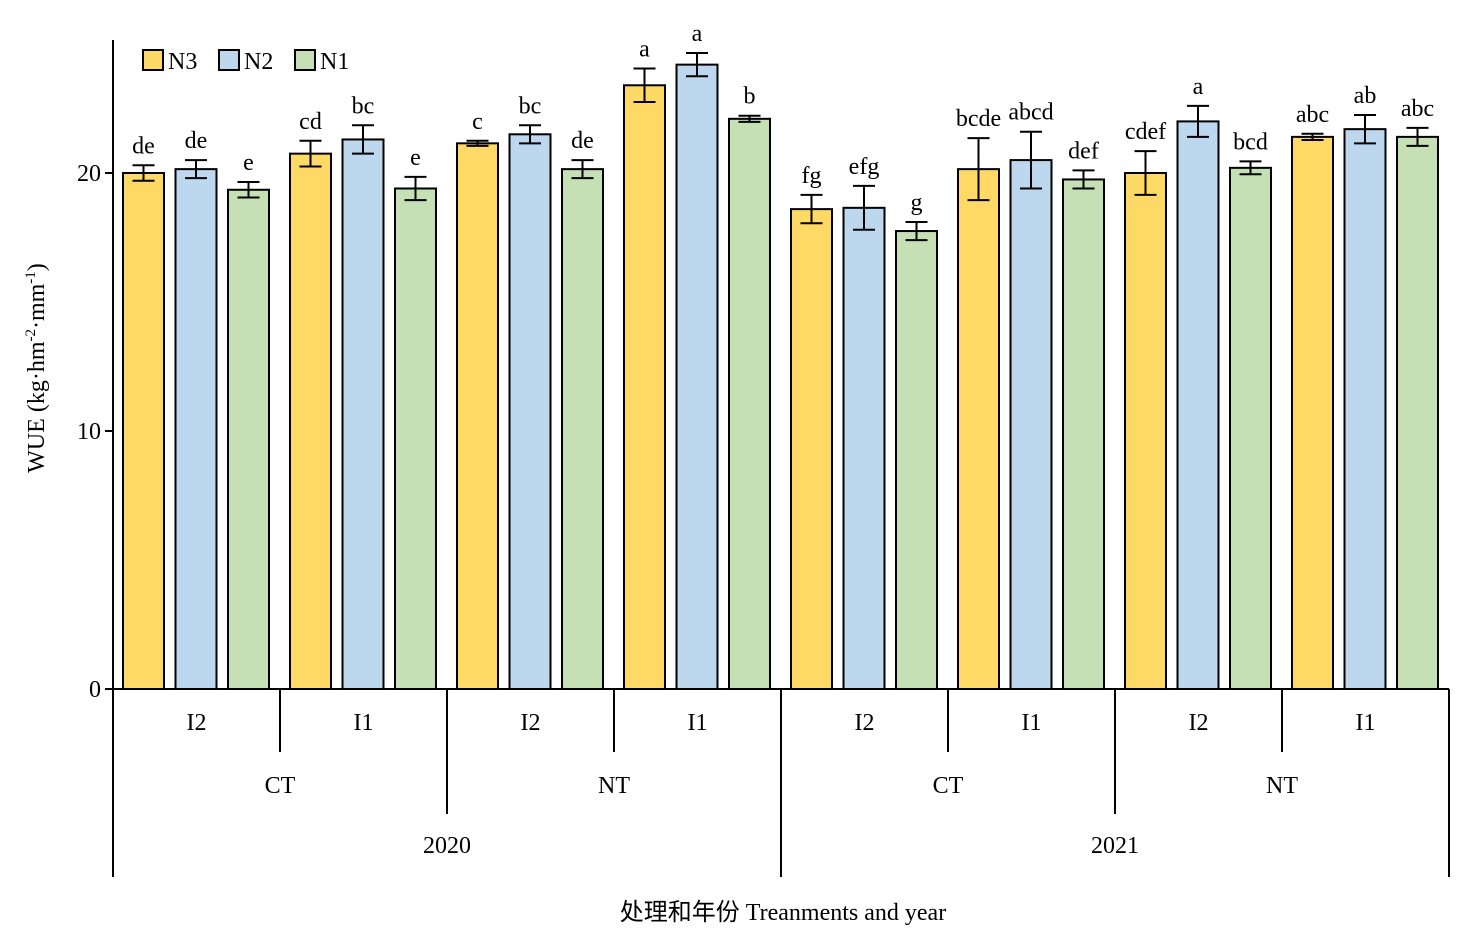 Image resolution: width=1471 pixels, height=945 pixels. Describe the element at coordinates (783, 912) in the screenshot. I see `x-axis-title: 处理和年份 Treanments and year` at that location.